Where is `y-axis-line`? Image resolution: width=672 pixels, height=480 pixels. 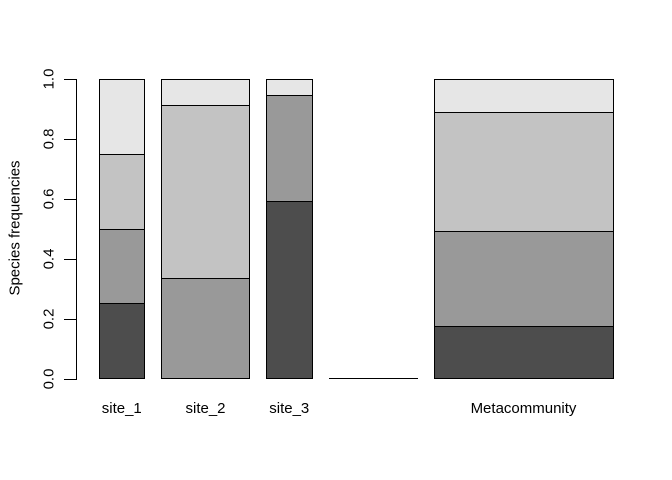 y-axis-line is located at coordinates (76, 229).